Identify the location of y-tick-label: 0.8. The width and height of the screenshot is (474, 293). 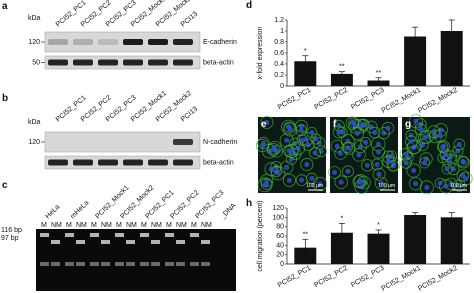
(279, 42).